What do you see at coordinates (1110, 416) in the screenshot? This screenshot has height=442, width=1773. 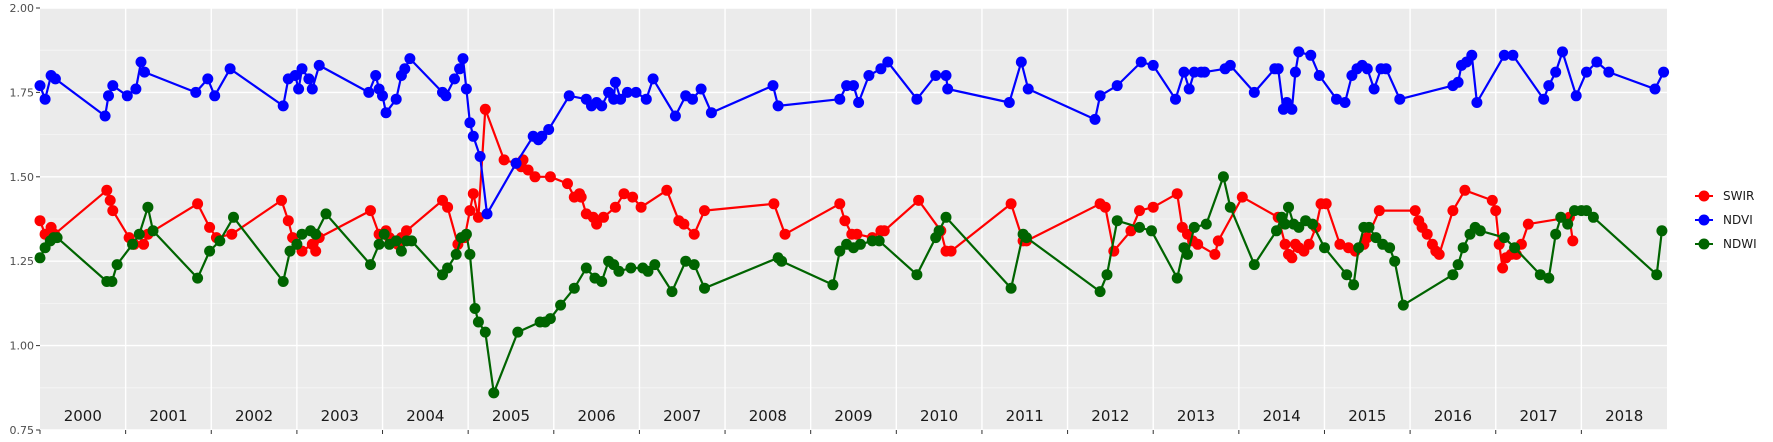 I see `year-label: 2012` at bounding box center [1110, 416].